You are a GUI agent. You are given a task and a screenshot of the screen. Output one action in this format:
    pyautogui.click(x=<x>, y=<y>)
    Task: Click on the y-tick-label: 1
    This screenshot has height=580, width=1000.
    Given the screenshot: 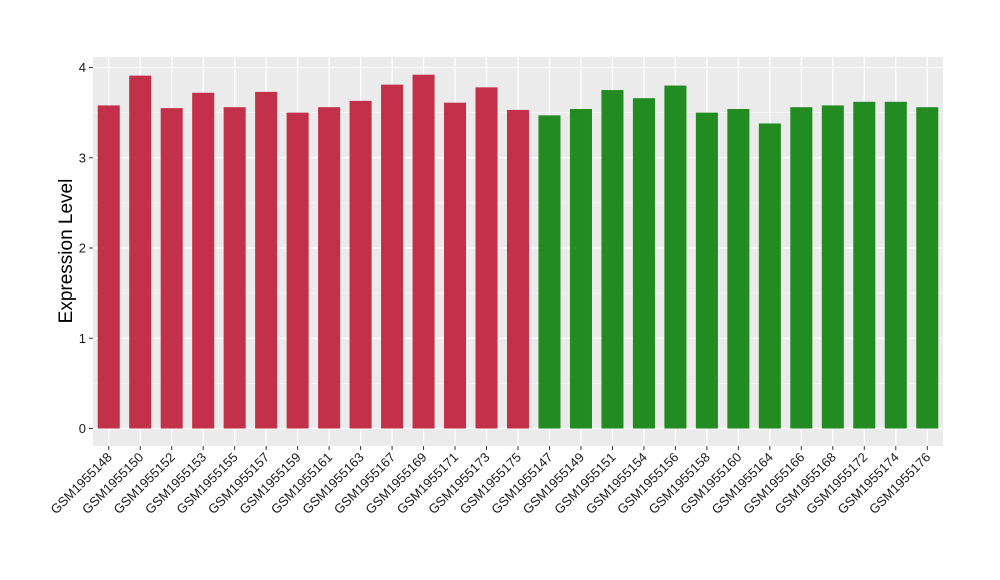 What is the action you would take?
    pyautogui.click(x=82, y=338)
    